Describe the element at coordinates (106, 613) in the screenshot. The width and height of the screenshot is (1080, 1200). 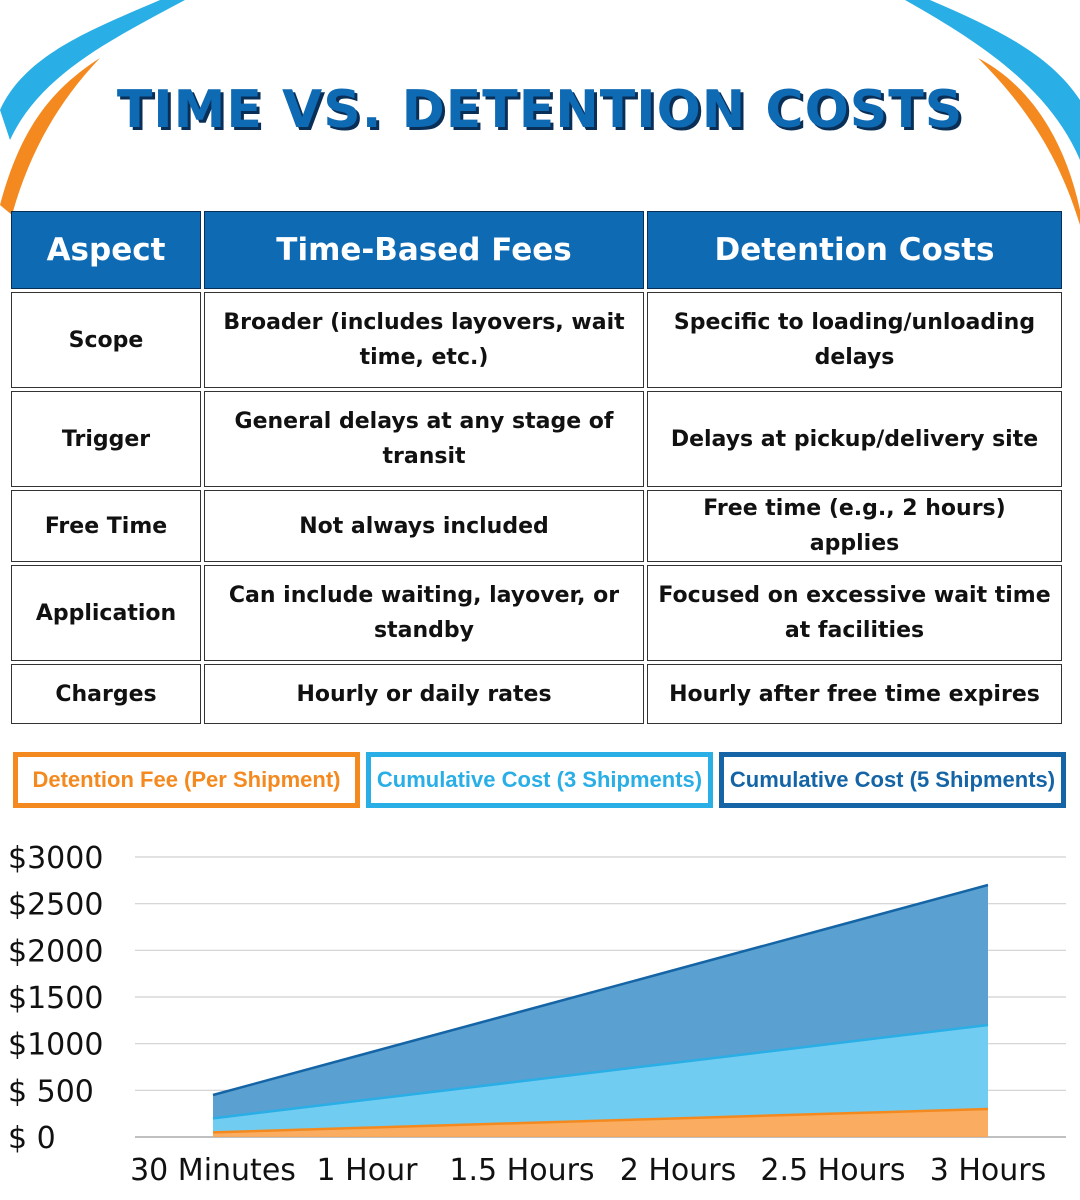
I see `row-aspect-cell: Application` at that location.